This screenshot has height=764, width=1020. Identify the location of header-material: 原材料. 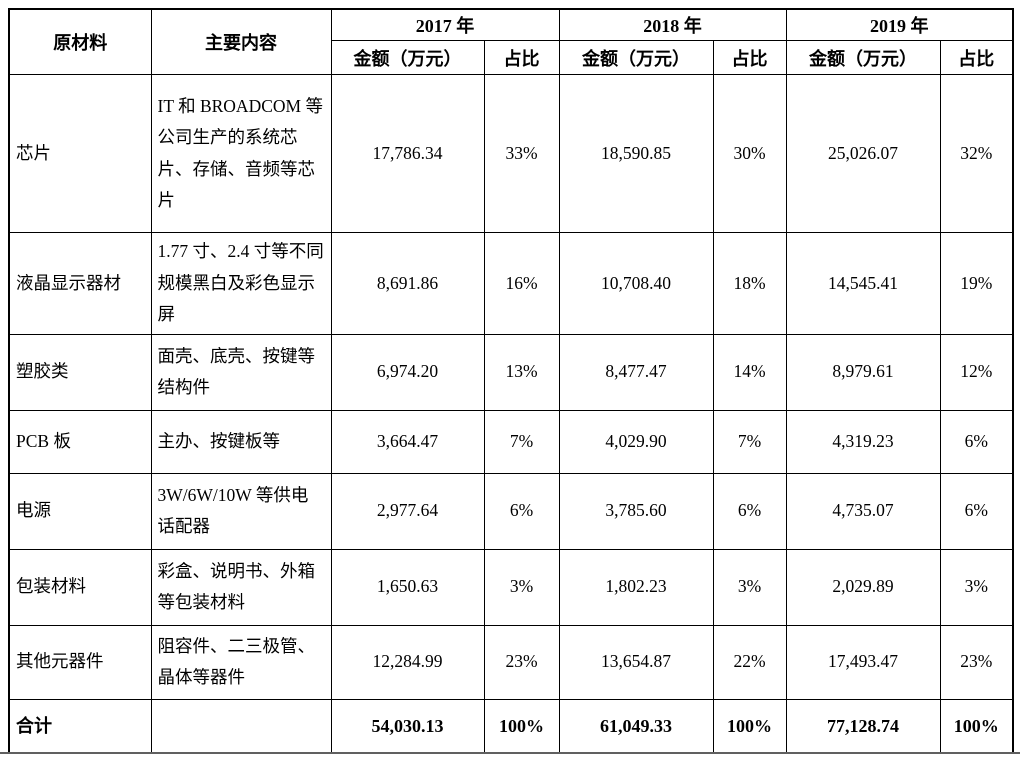
(80, 41).